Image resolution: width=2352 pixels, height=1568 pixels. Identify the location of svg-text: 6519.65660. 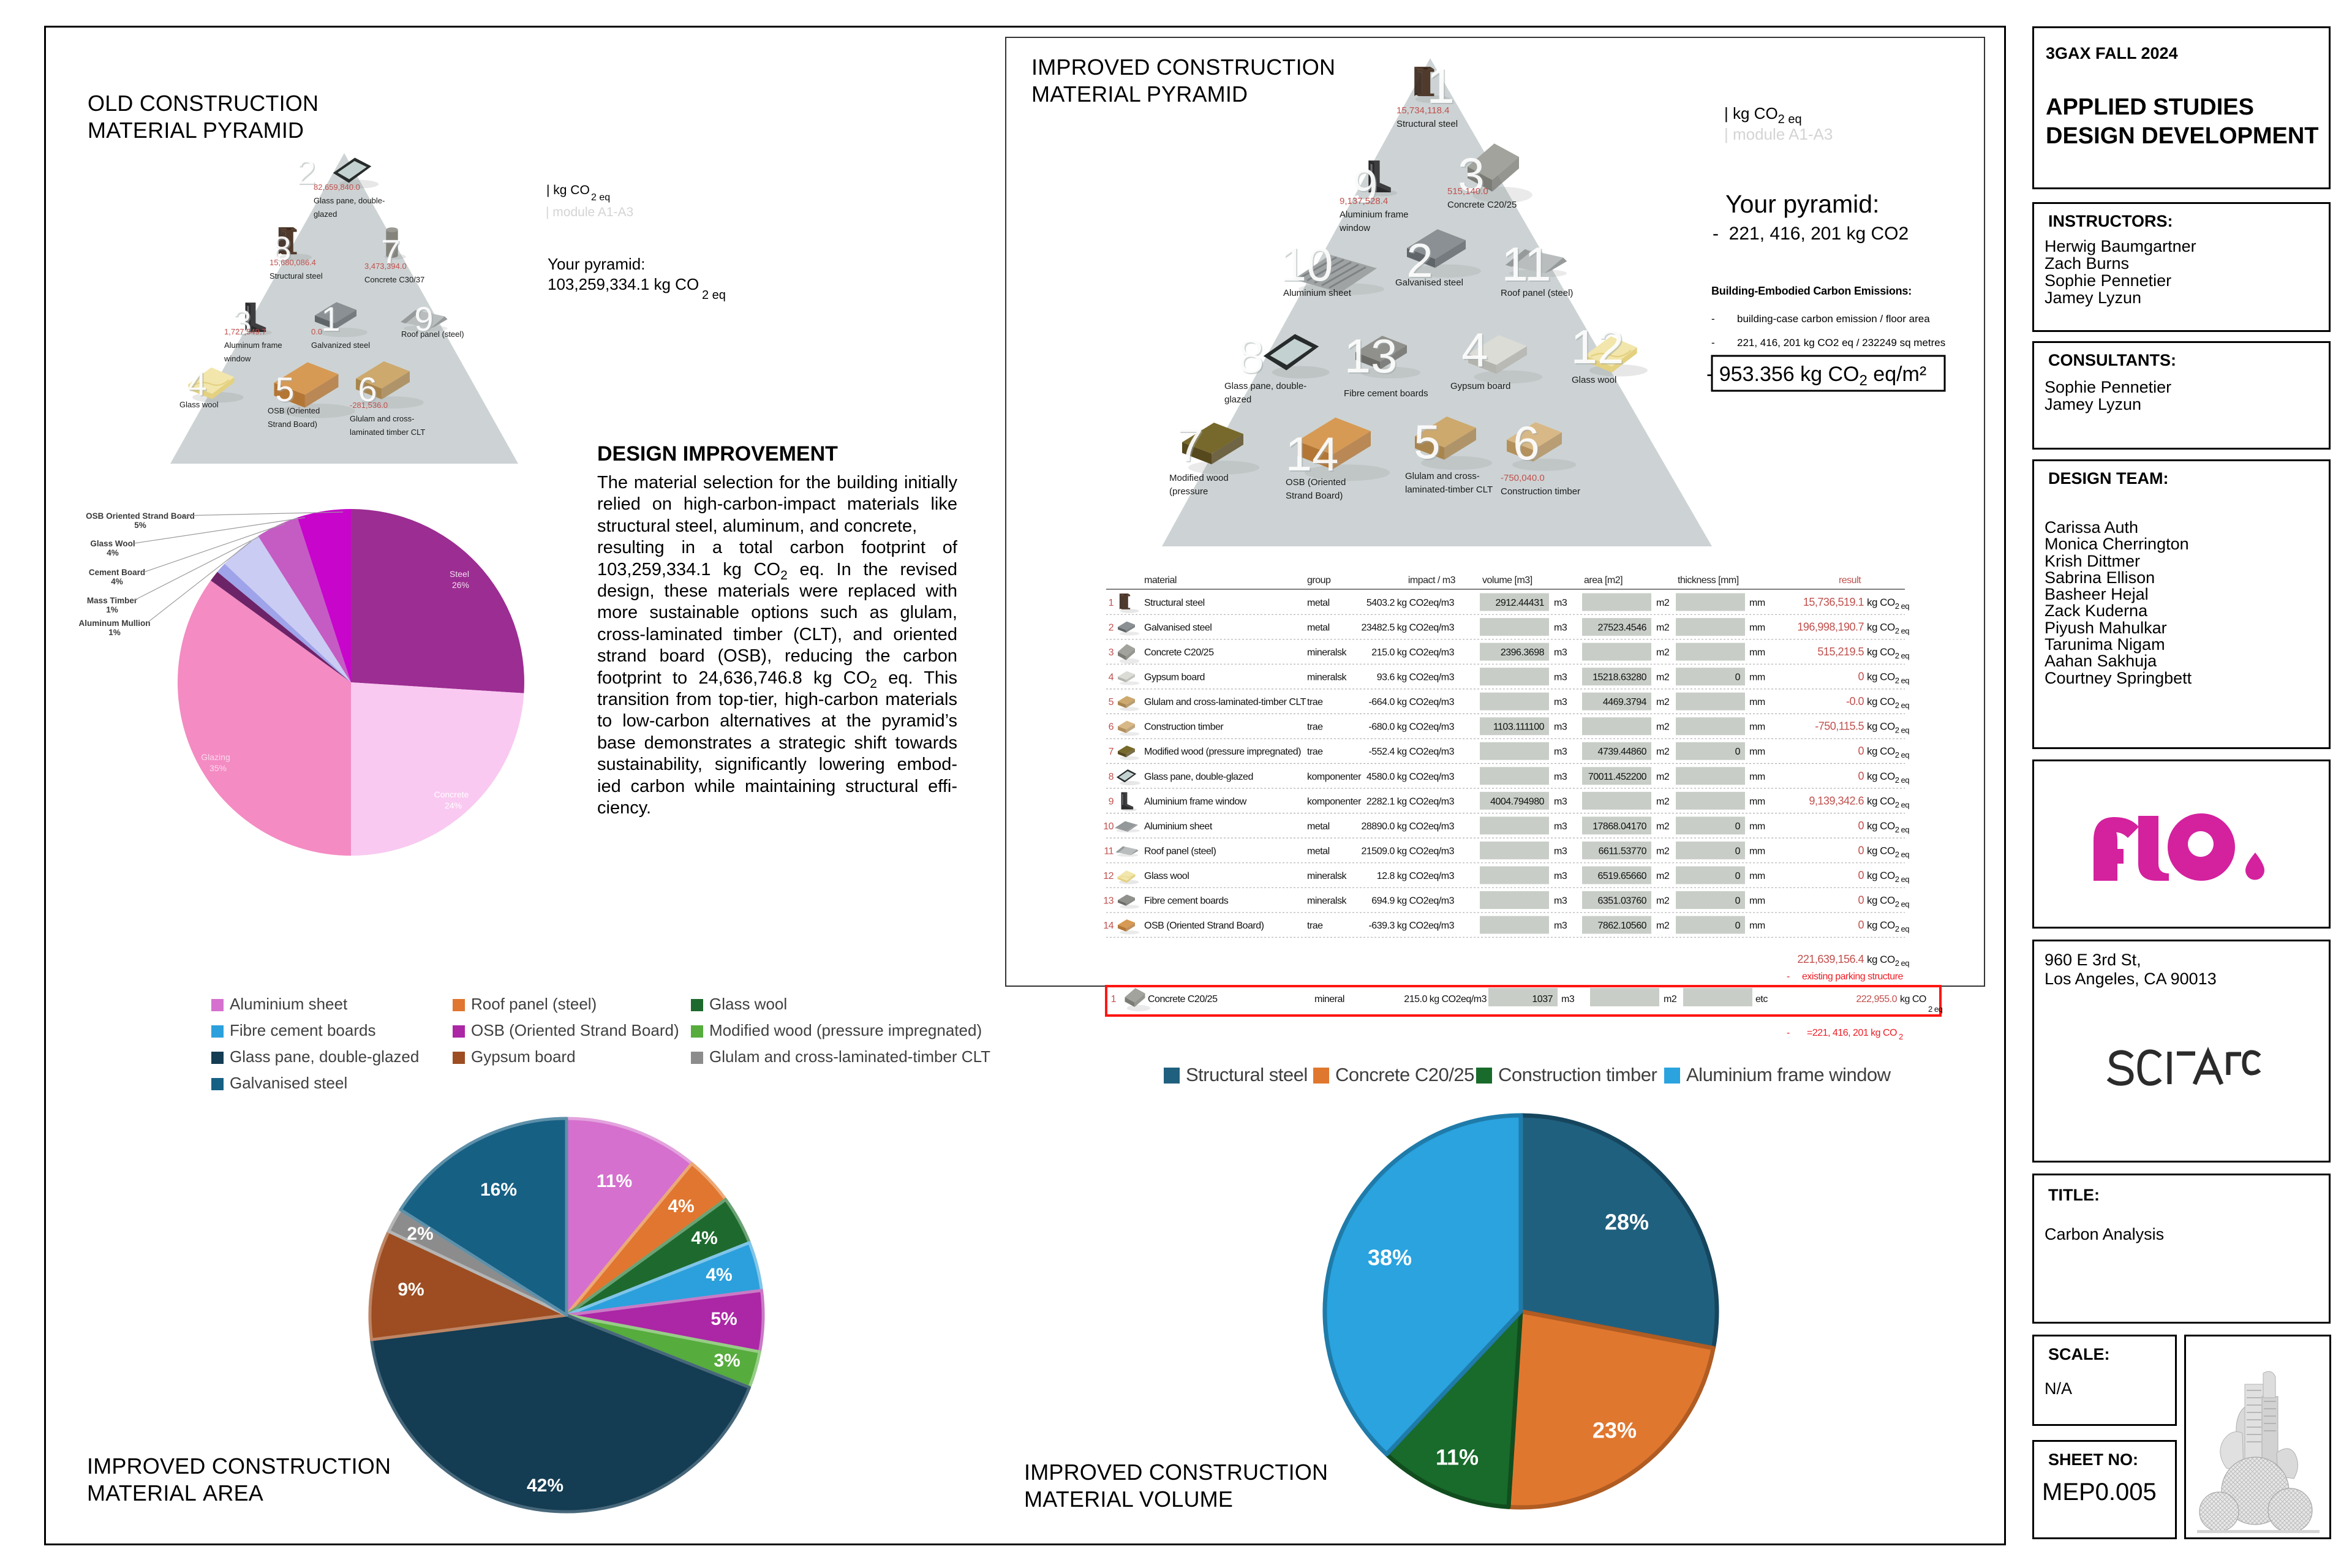
(1622, 876).